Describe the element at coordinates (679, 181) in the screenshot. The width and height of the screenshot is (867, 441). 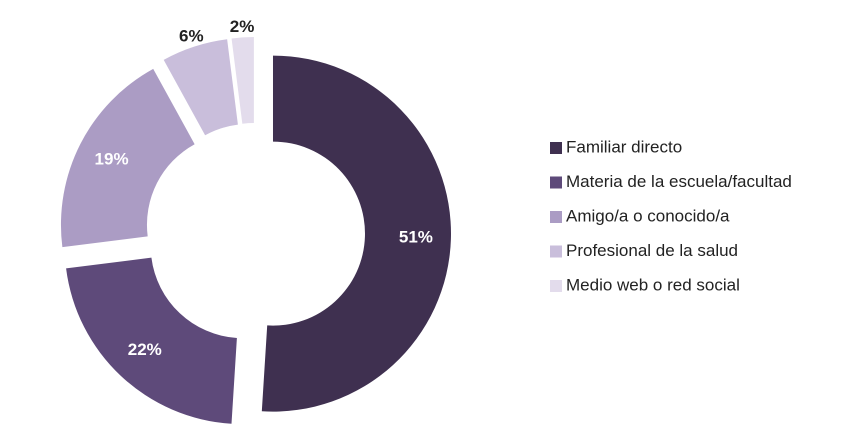
I see `legend-label: Materia de la escuela/facultad` at that location.